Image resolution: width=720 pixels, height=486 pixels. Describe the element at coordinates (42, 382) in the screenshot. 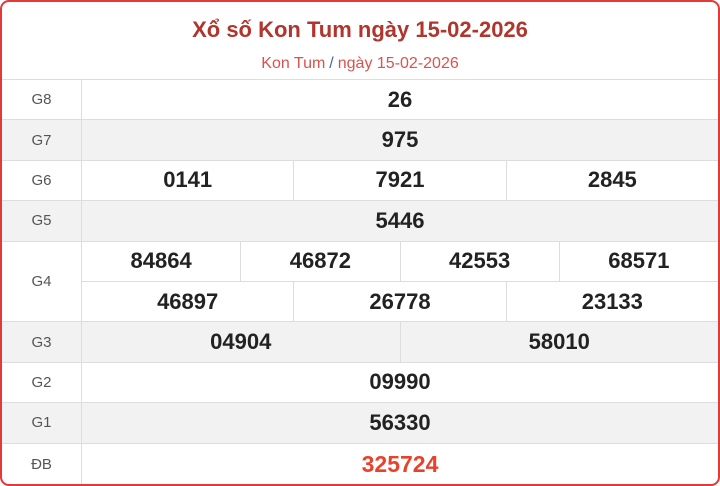

I see `prize-label: G2` at that location.